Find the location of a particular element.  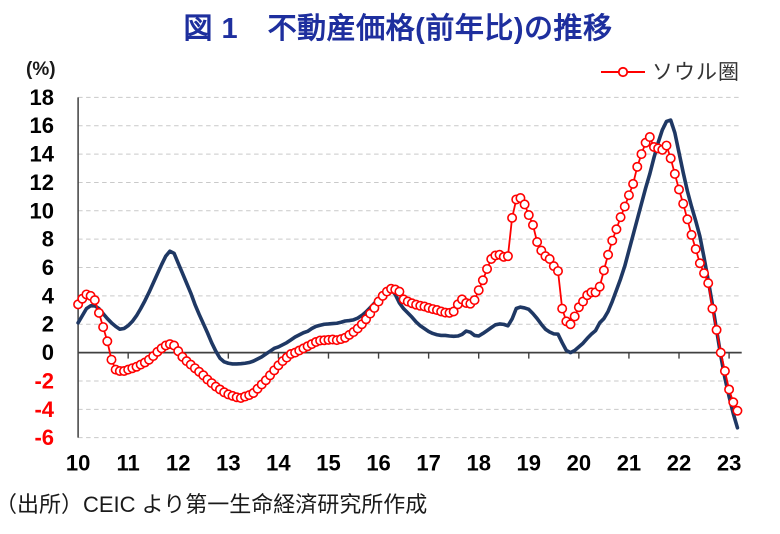

y-tick-label: 0 is located at coordinates (48, 352).